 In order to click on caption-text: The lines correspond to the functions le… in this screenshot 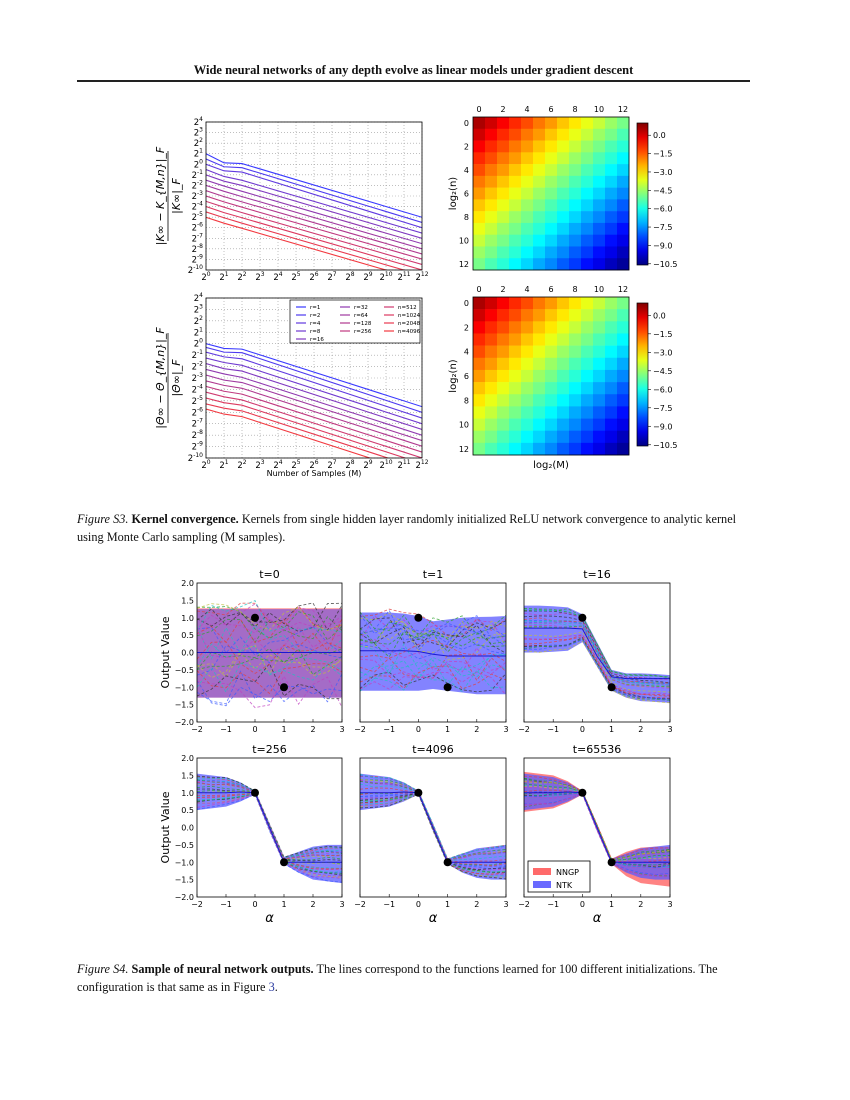, I will do `click(397, 978)`.